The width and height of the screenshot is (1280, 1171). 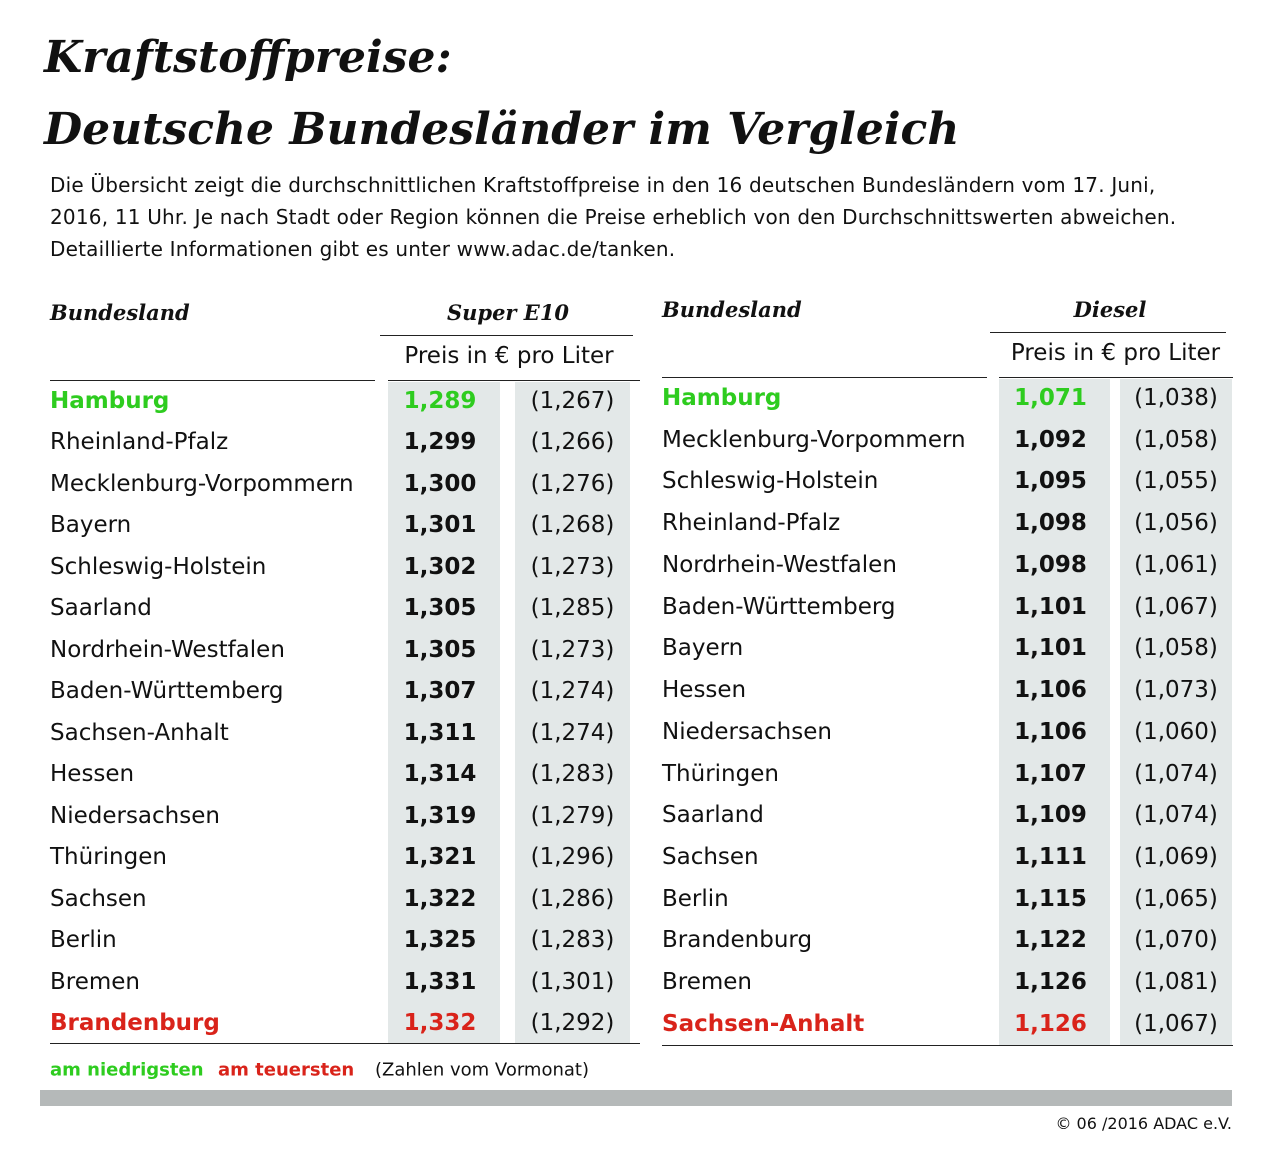 I want to click on previous-price: (1,073), so click(x=1176, y=690).